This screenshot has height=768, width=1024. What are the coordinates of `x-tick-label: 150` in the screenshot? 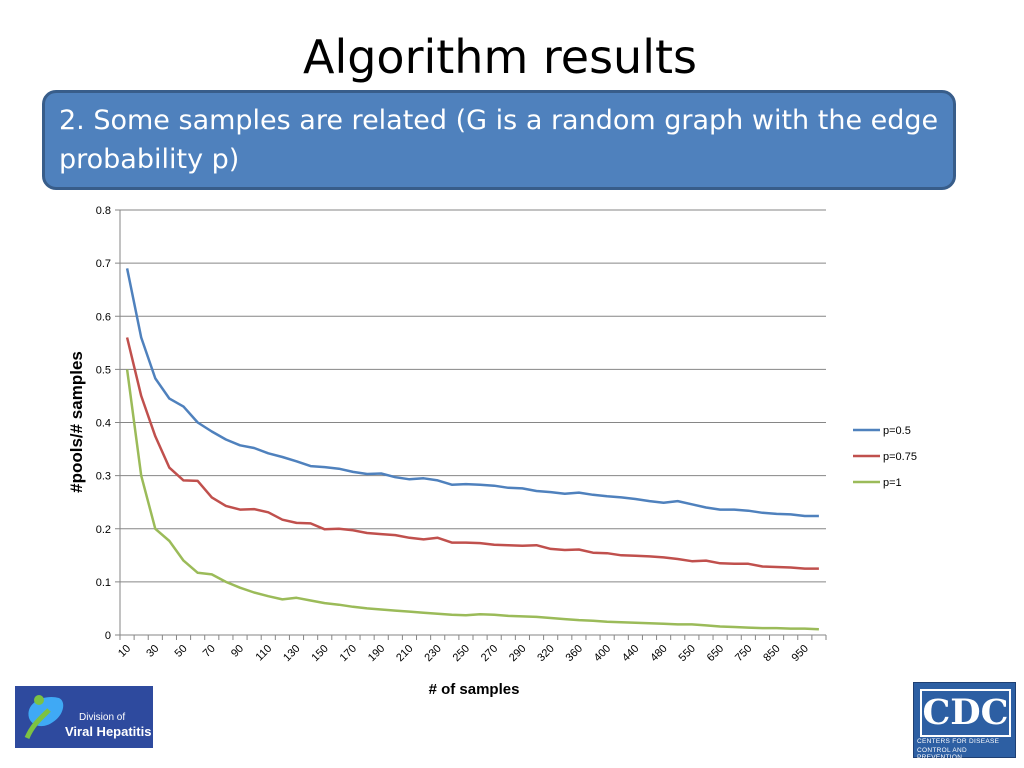 It's located at (319, 653).